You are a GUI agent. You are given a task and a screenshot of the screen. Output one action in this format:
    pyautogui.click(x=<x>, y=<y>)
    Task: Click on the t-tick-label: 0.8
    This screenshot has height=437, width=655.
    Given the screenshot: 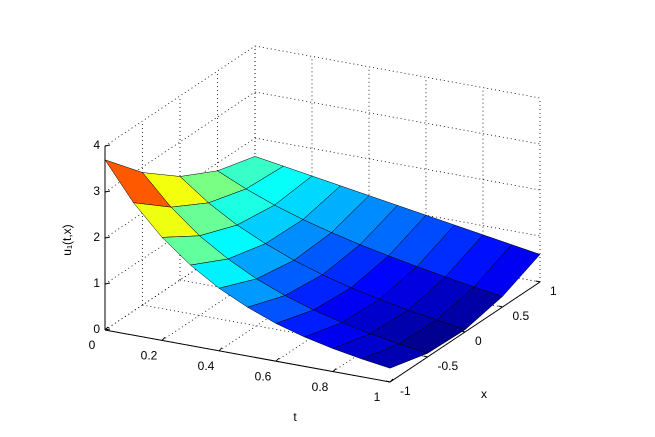 What is the action you would take?
    pyautogui.click(x=320, y=387)
    